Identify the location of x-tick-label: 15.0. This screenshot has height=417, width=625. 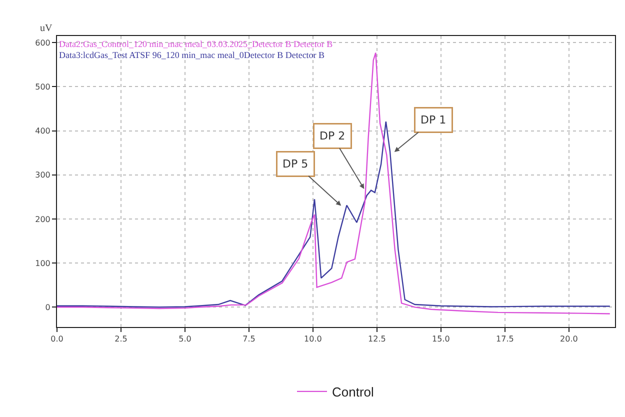
(441, 339).